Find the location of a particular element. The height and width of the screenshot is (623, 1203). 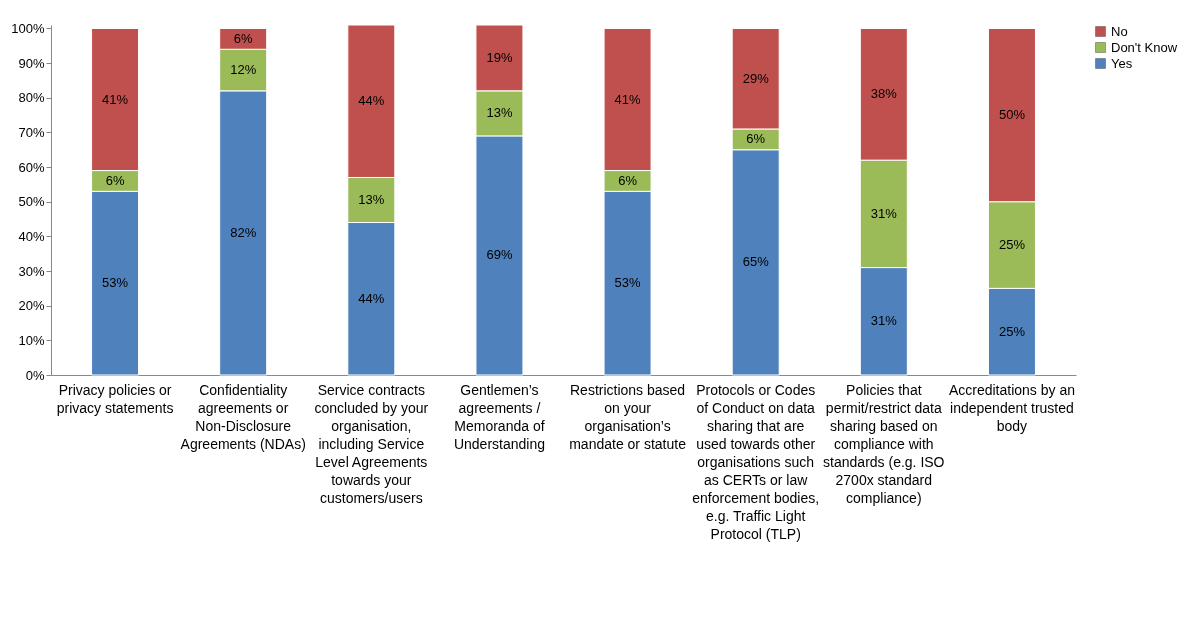

y-tick-label: 90% is located at coordinates (31, 63).